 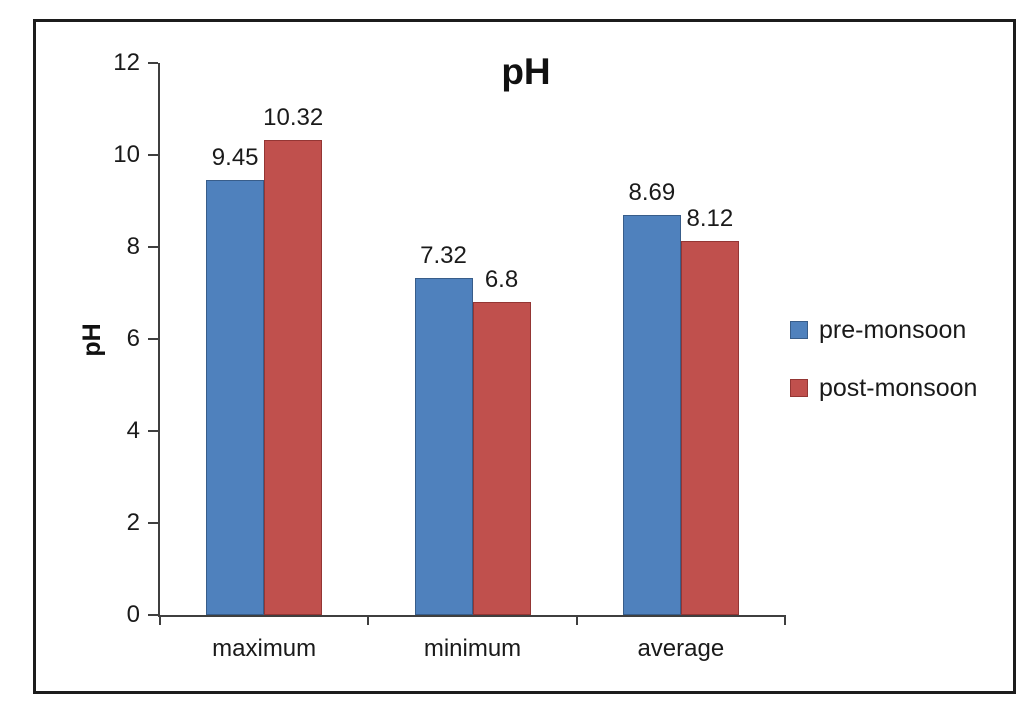 What do you see at coordinates (526, 71) in the screenshot?
I see `chart-title: pH` at bounding box center [526, 71].